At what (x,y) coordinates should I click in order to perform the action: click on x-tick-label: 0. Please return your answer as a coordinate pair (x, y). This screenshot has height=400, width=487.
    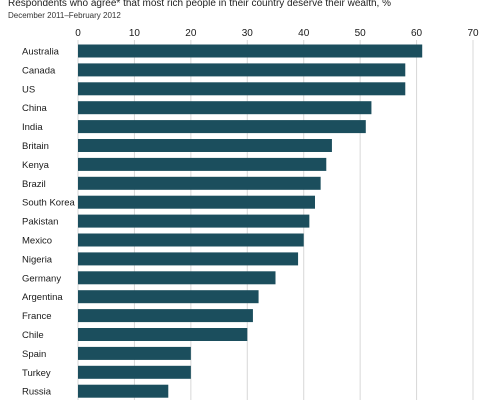
    Looking at the image, I should click on (78, 33).